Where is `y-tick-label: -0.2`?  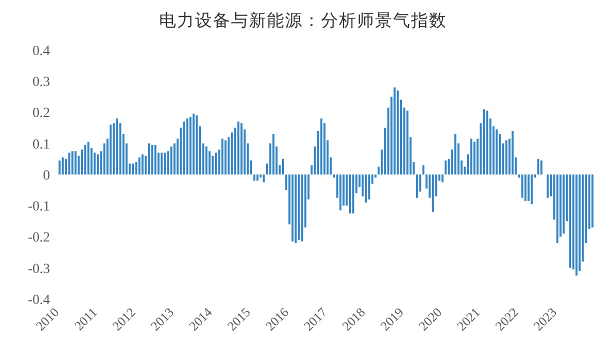
y-tick-label: -0.2 is located at coordinates (39, 238).